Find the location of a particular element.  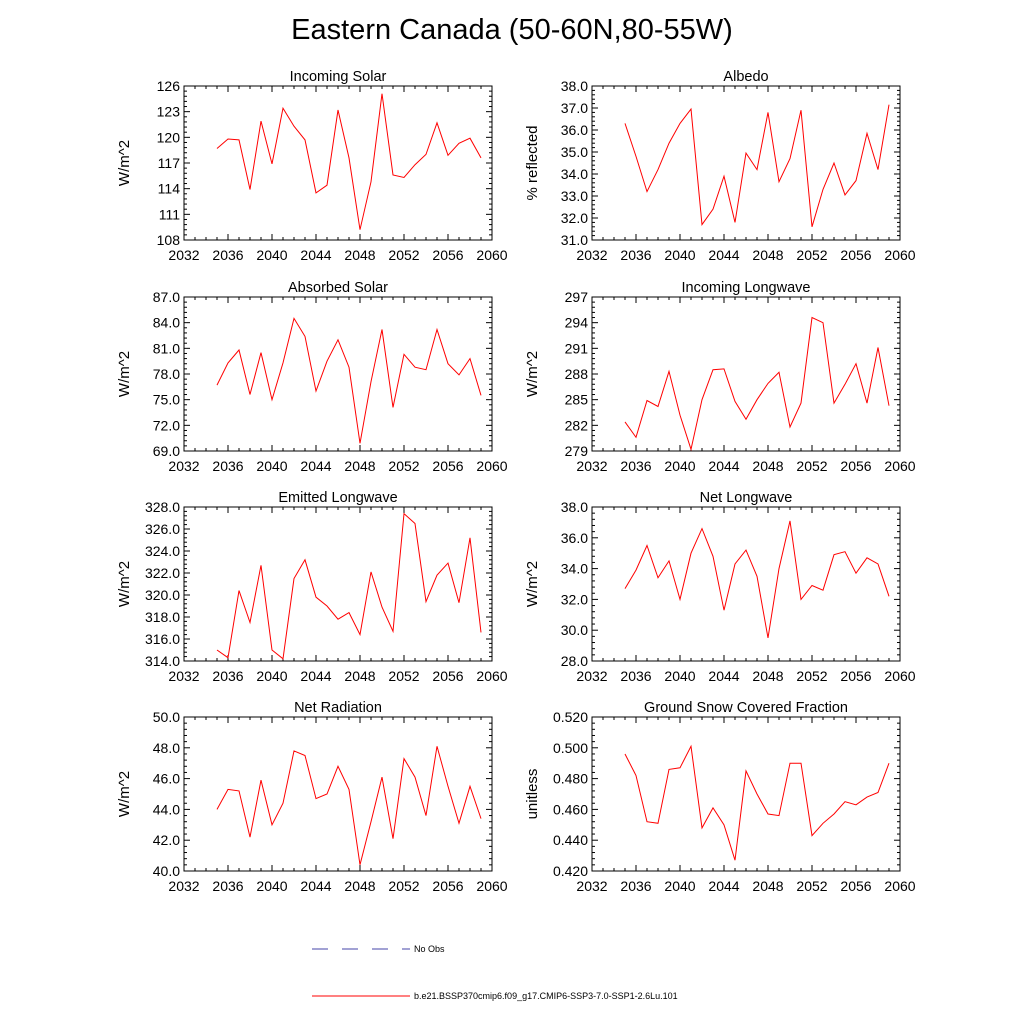

y-axis-label: % reflected is located at coordinates (532, 162).